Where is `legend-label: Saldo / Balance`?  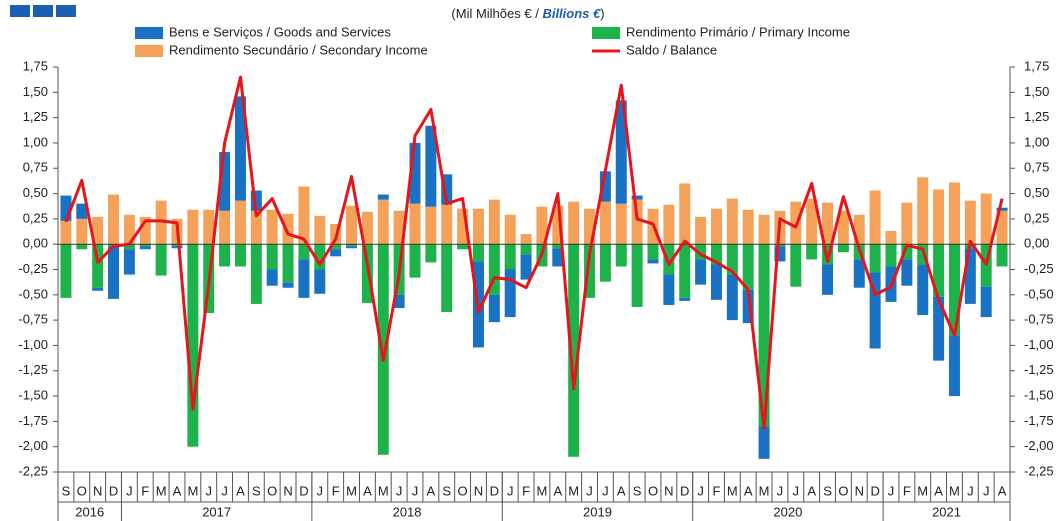
legend-label: Saldo / Balance is located at coordinates (671, 49).